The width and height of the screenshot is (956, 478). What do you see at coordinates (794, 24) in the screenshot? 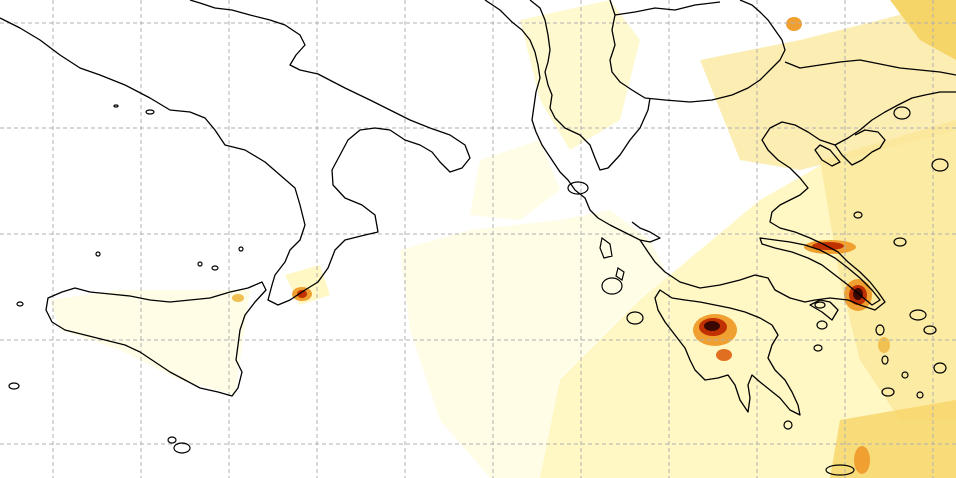
I see `hotspot-north-macedonia` at bounding box center [794, 24].